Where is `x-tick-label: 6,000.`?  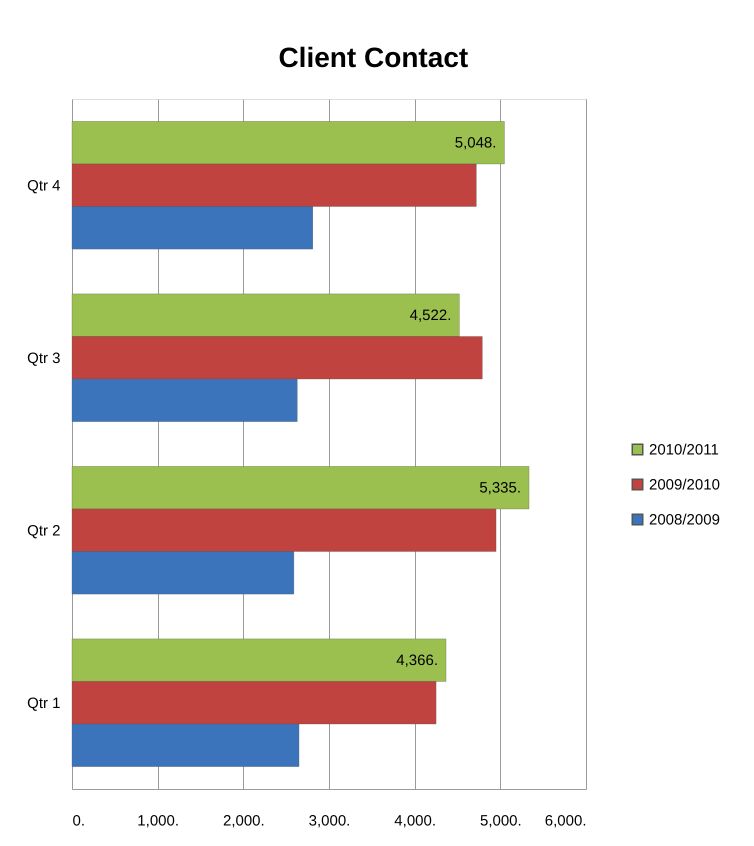
x-tick-label: 6,000. is located at coordinates (565, 821).